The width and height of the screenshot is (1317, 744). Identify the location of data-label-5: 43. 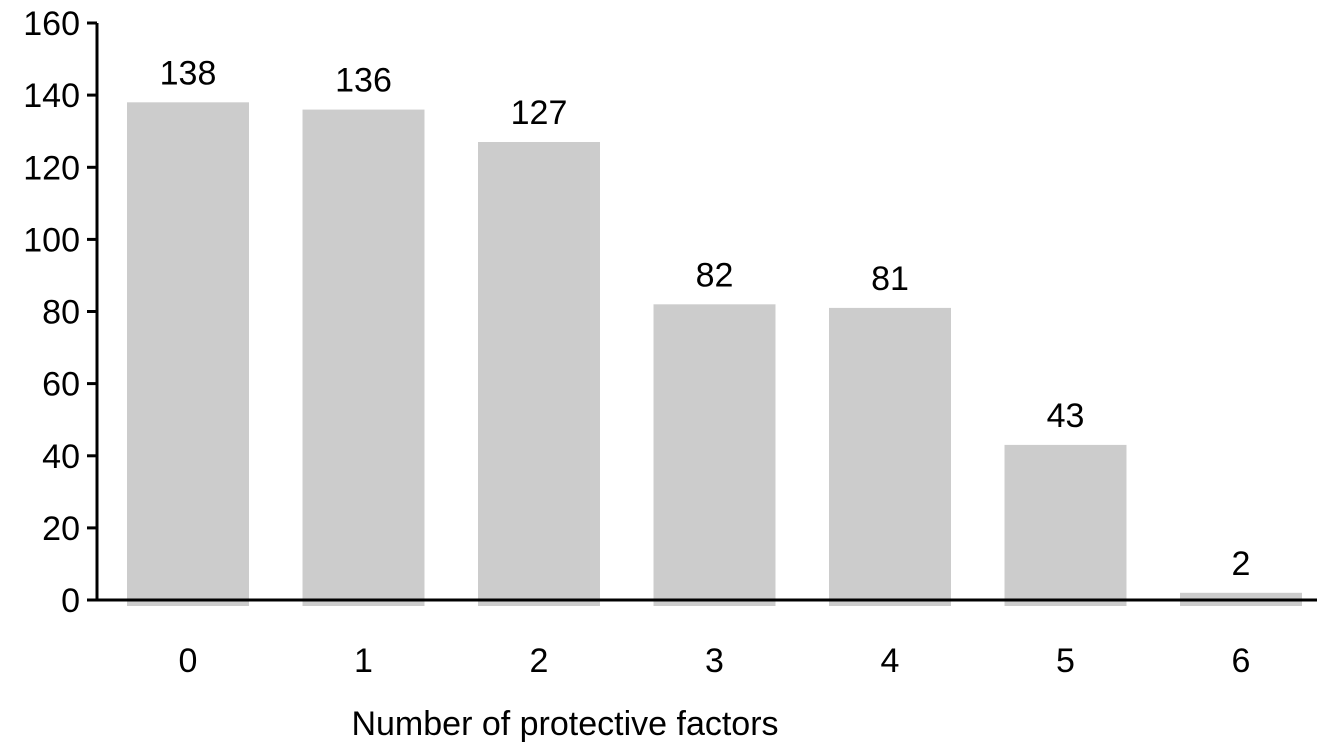
(1066, 416).